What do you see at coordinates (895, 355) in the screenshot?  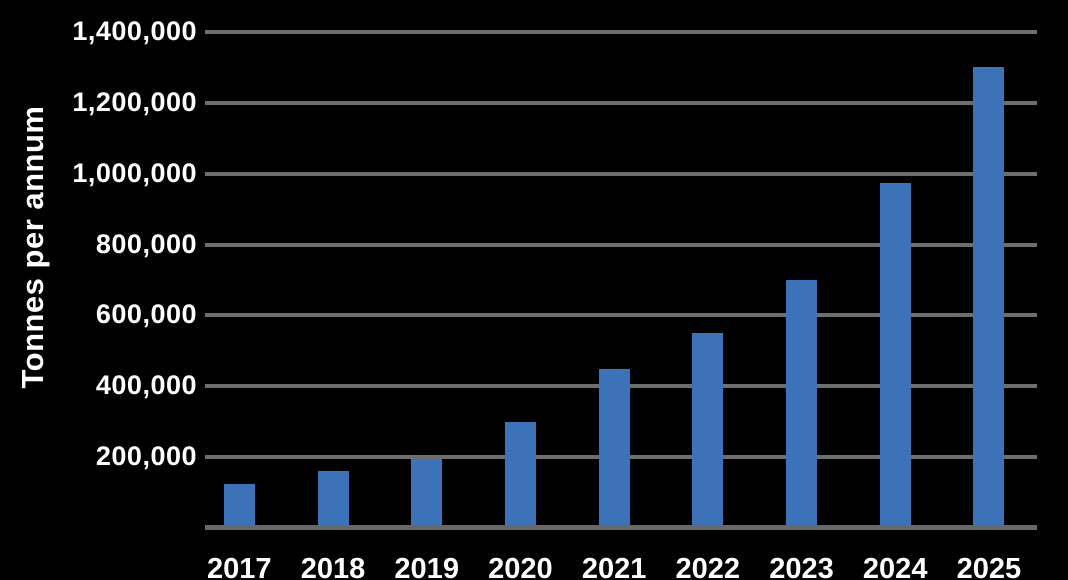 I see `bar-2024` at bounding box center [895, 355].